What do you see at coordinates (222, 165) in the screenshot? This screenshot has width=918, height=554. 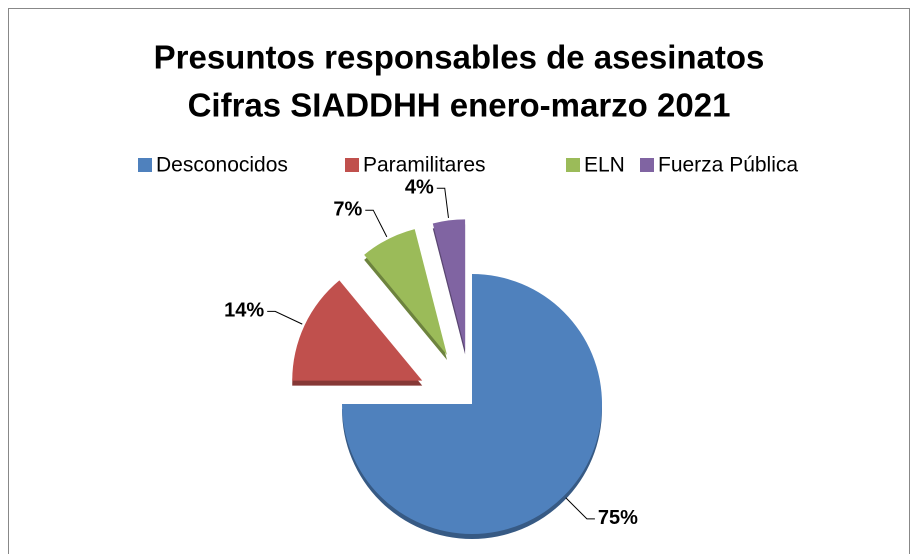 I see `legend-label: Desconocidos` at bounding box center [222, 165].